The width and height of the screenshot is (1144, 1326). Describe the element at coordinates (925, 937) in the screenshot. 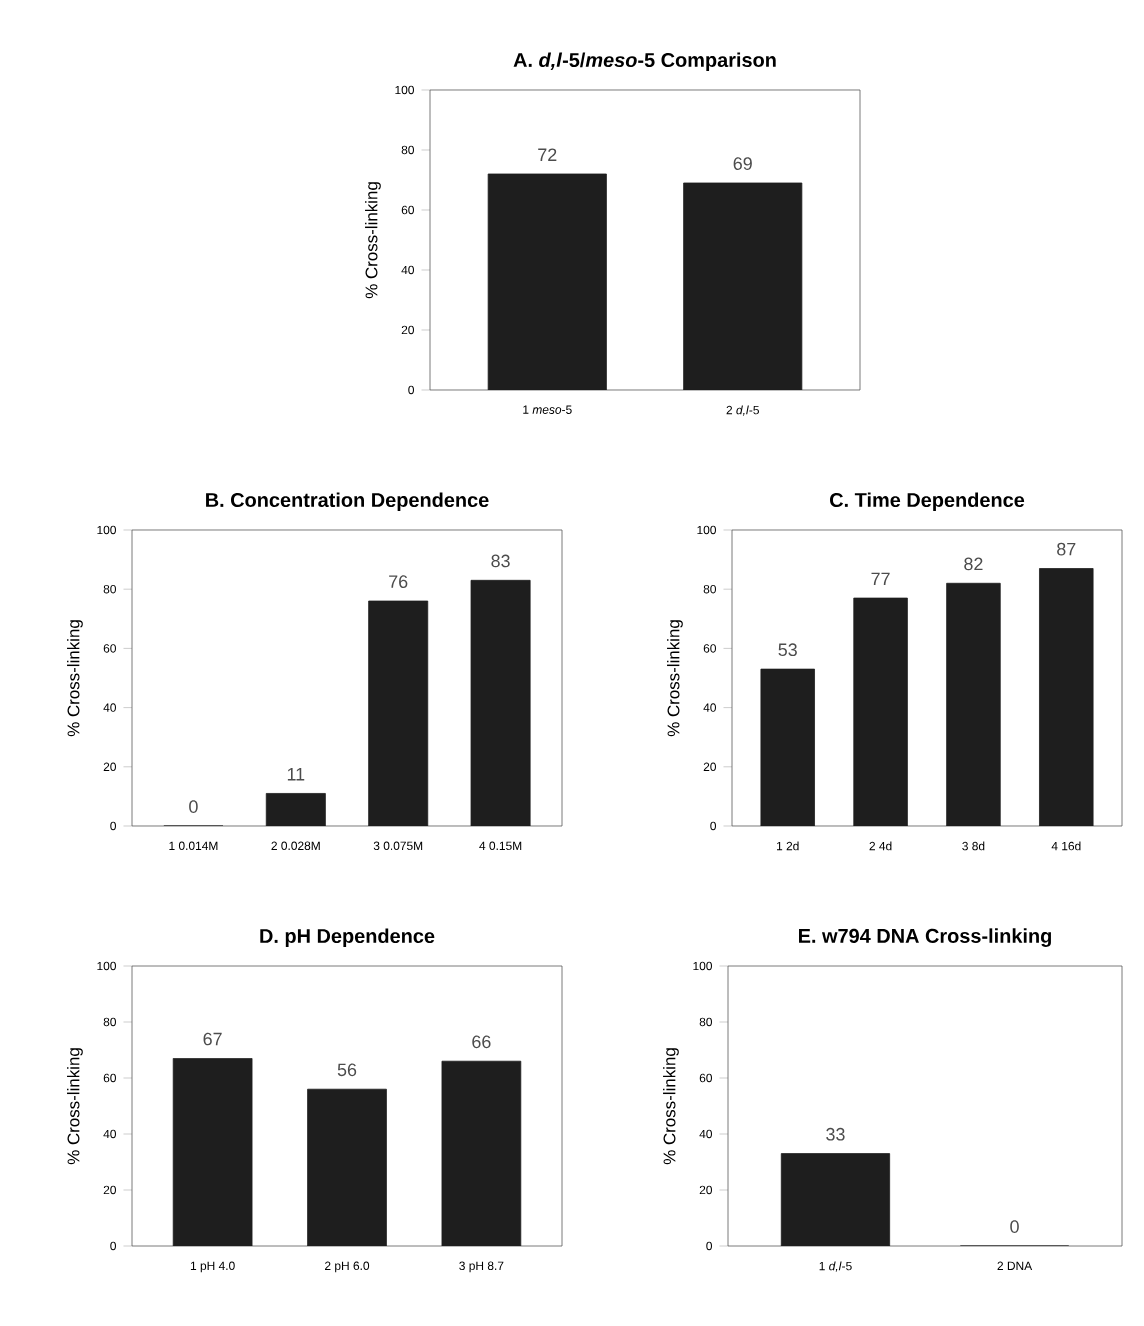

I see `chart-title: E. w794 DNA Cross-linking` at that location.